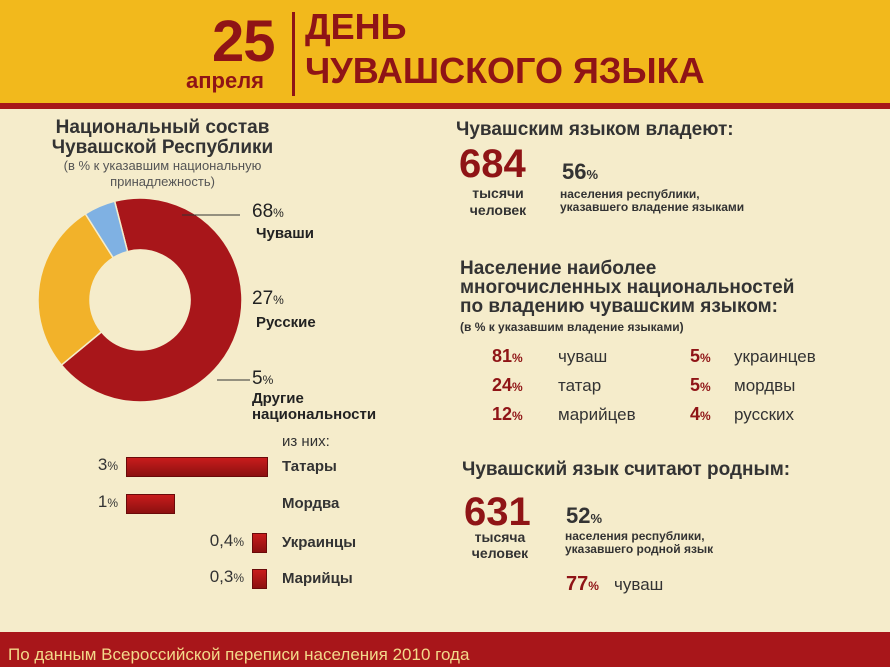  What do you see at coordinates (507, 385) in the screenshot?
I see `nat-left-pct-1: 24%` at bounding box center [507, 385].